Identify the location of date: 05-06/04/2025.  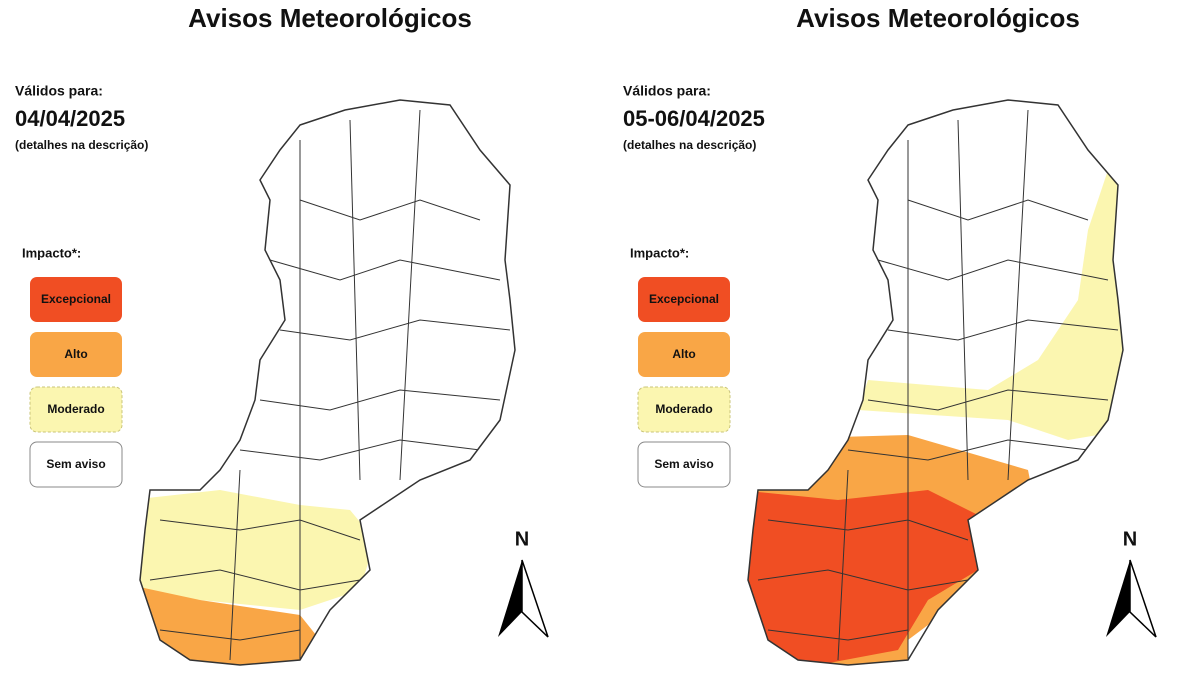
(694, 118).